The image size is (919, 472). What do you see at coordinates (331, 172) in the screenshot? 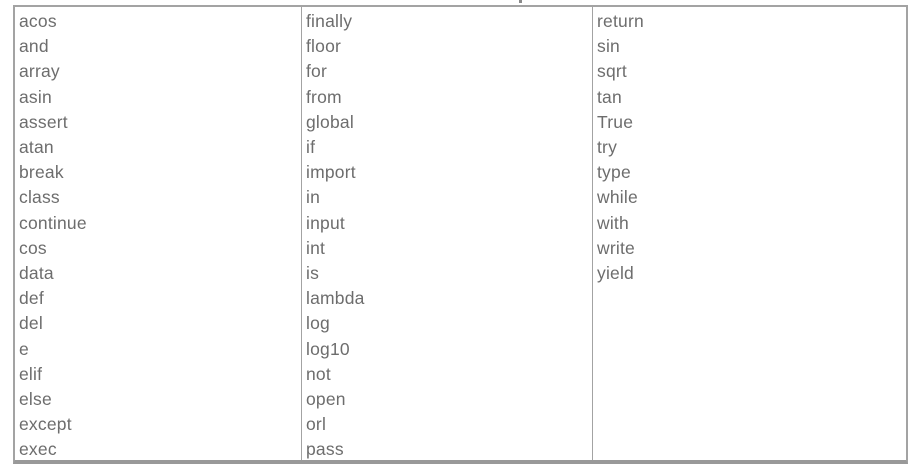
I see `keyword-cell: import` at bounding box center [331, 172].